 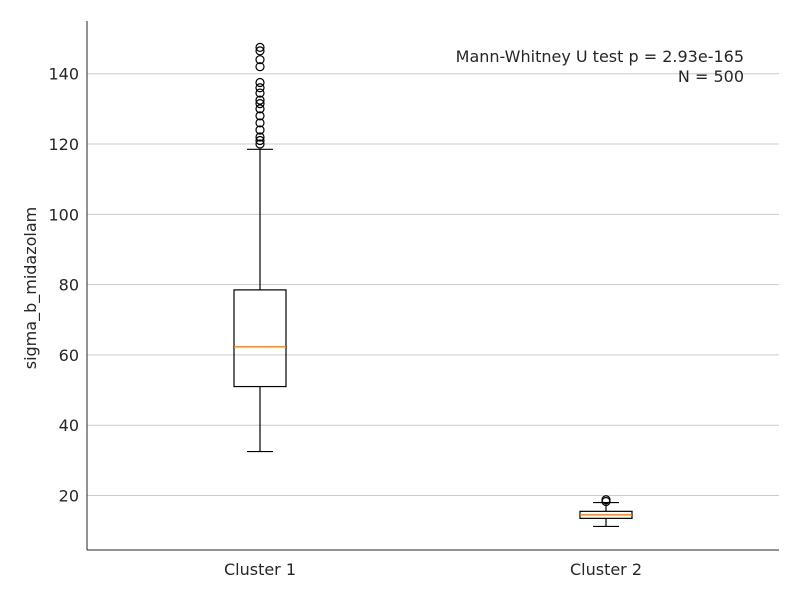 What do you see at coordinates (600, 56) in the screenshot?
I see `annotation-line-1: Mann-Whitney U test p = 2.93e-165` at bounding box center [600, 56].